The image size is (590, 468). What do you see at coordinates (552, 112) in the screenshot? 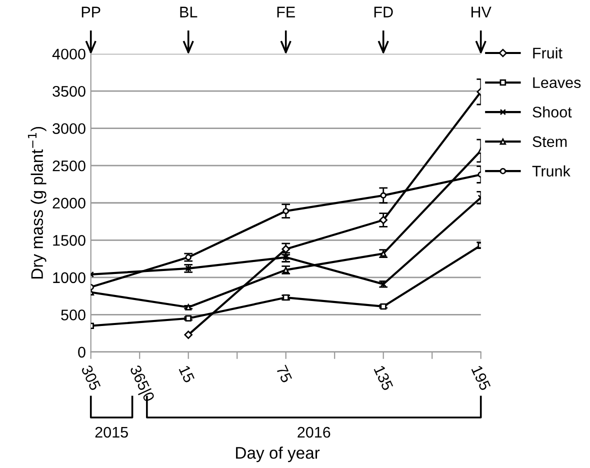
I see `legend-label: Shoot` at bounding box center [552, 112].